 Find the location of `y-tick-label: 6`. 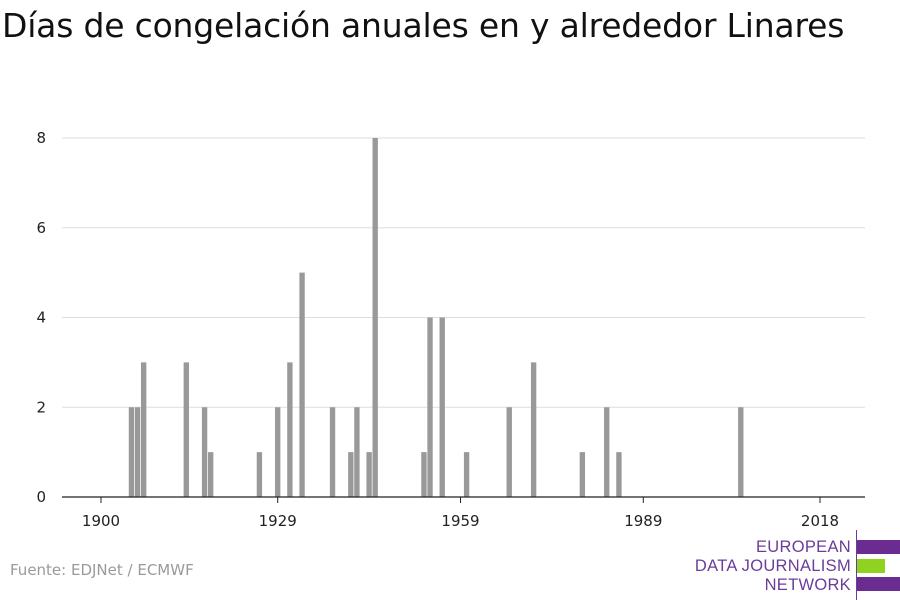

y-tick-label: 6 is located at coordinates (41, 228).